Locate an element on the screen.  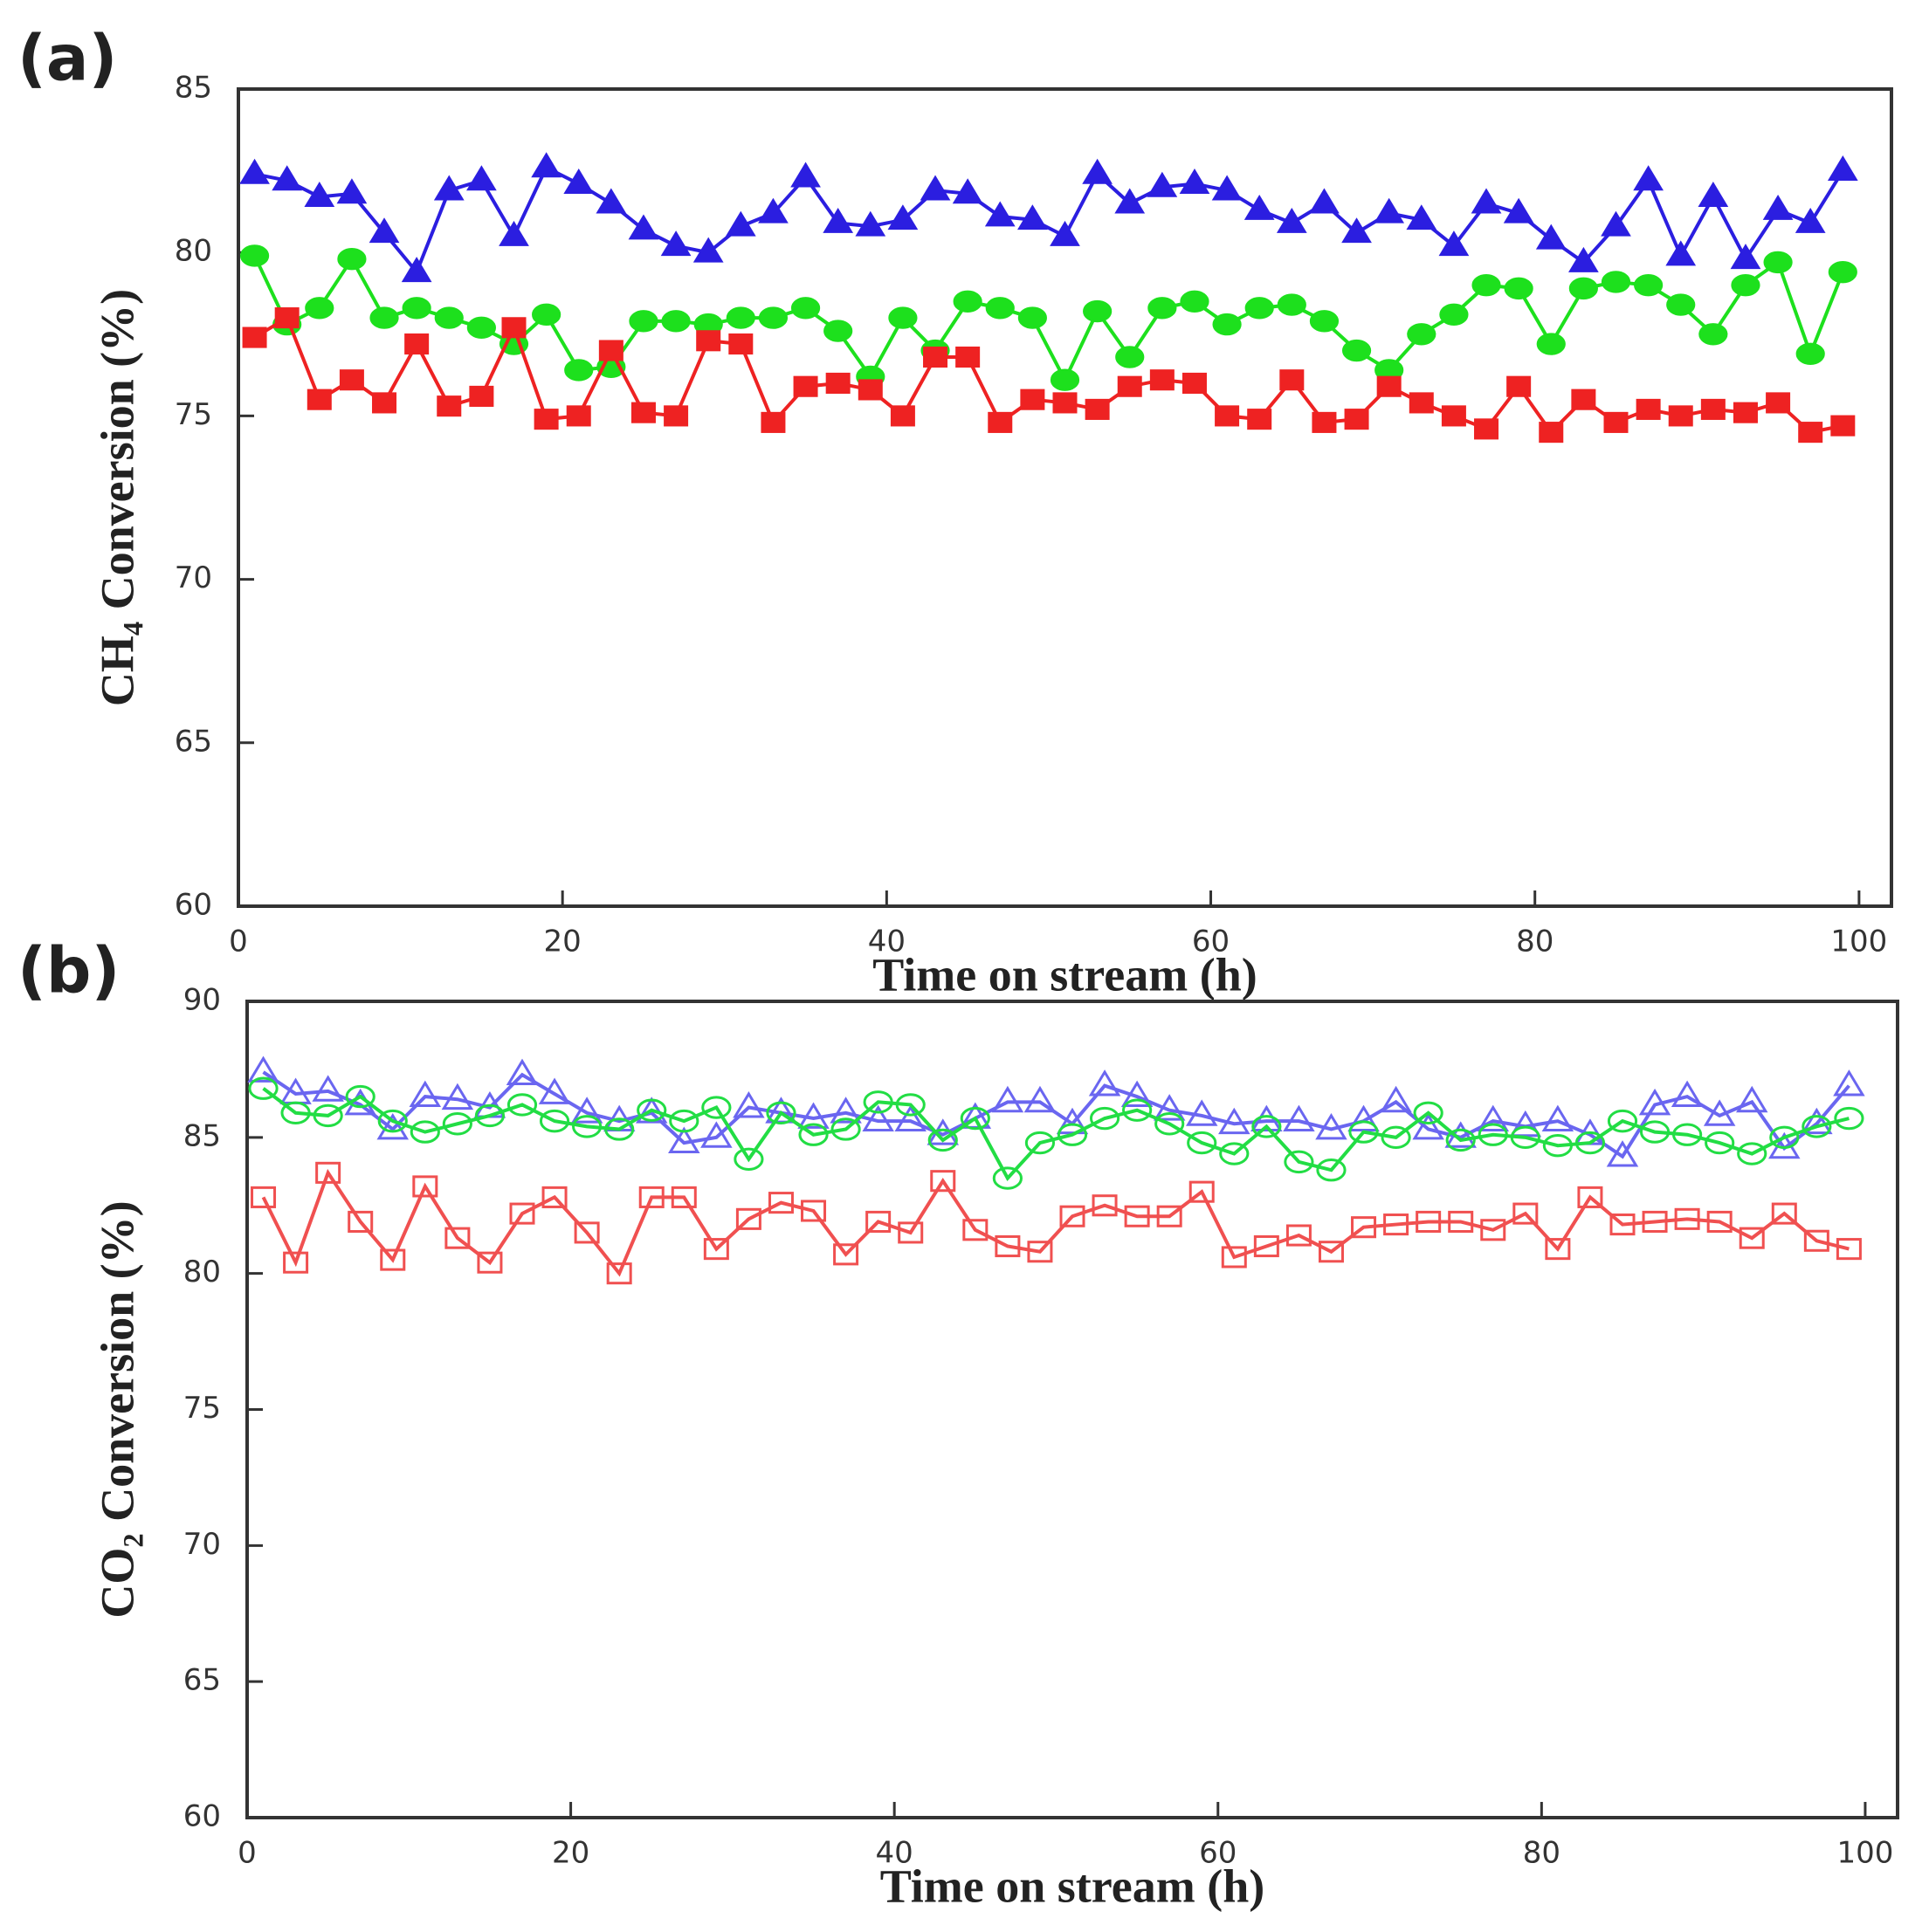
y-tick-label: 85 is located at coordinates (202, 1135).